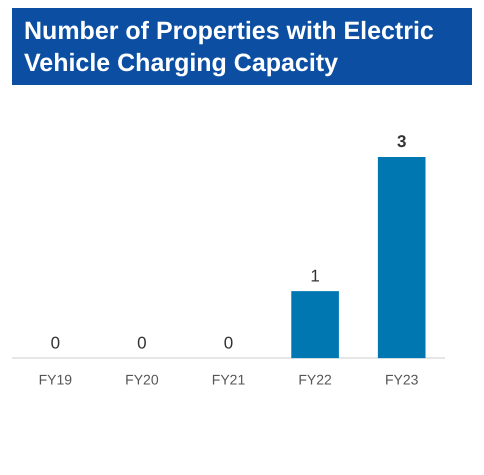 This screenshot has height=475, width=484. Describe the element at coordinates (401, 379) in the screenshot. I see `x-tick-label: FY23` at that location.